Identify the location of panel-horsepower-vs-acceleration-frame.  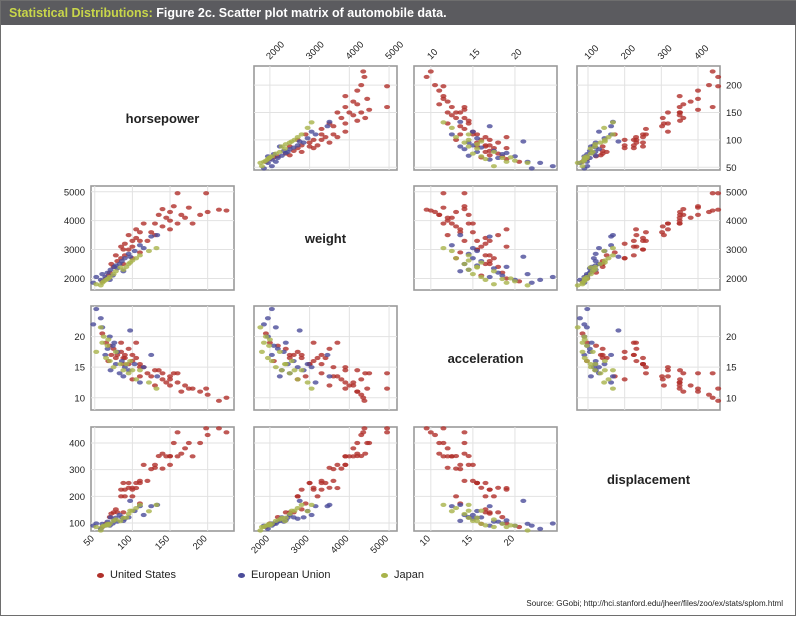
(485, 118).